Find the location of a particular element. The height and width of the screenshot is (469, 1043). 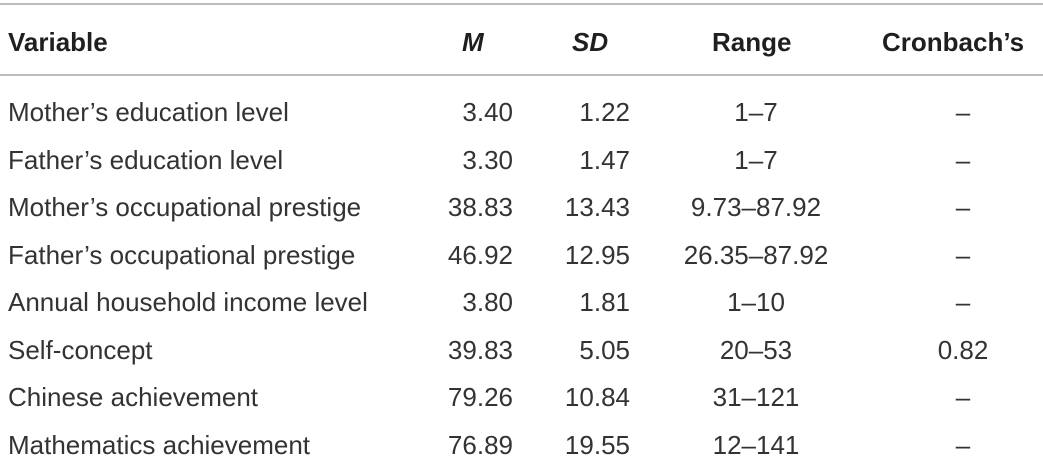

cell-sd: 13.43 is located at coordinates (597, 207).